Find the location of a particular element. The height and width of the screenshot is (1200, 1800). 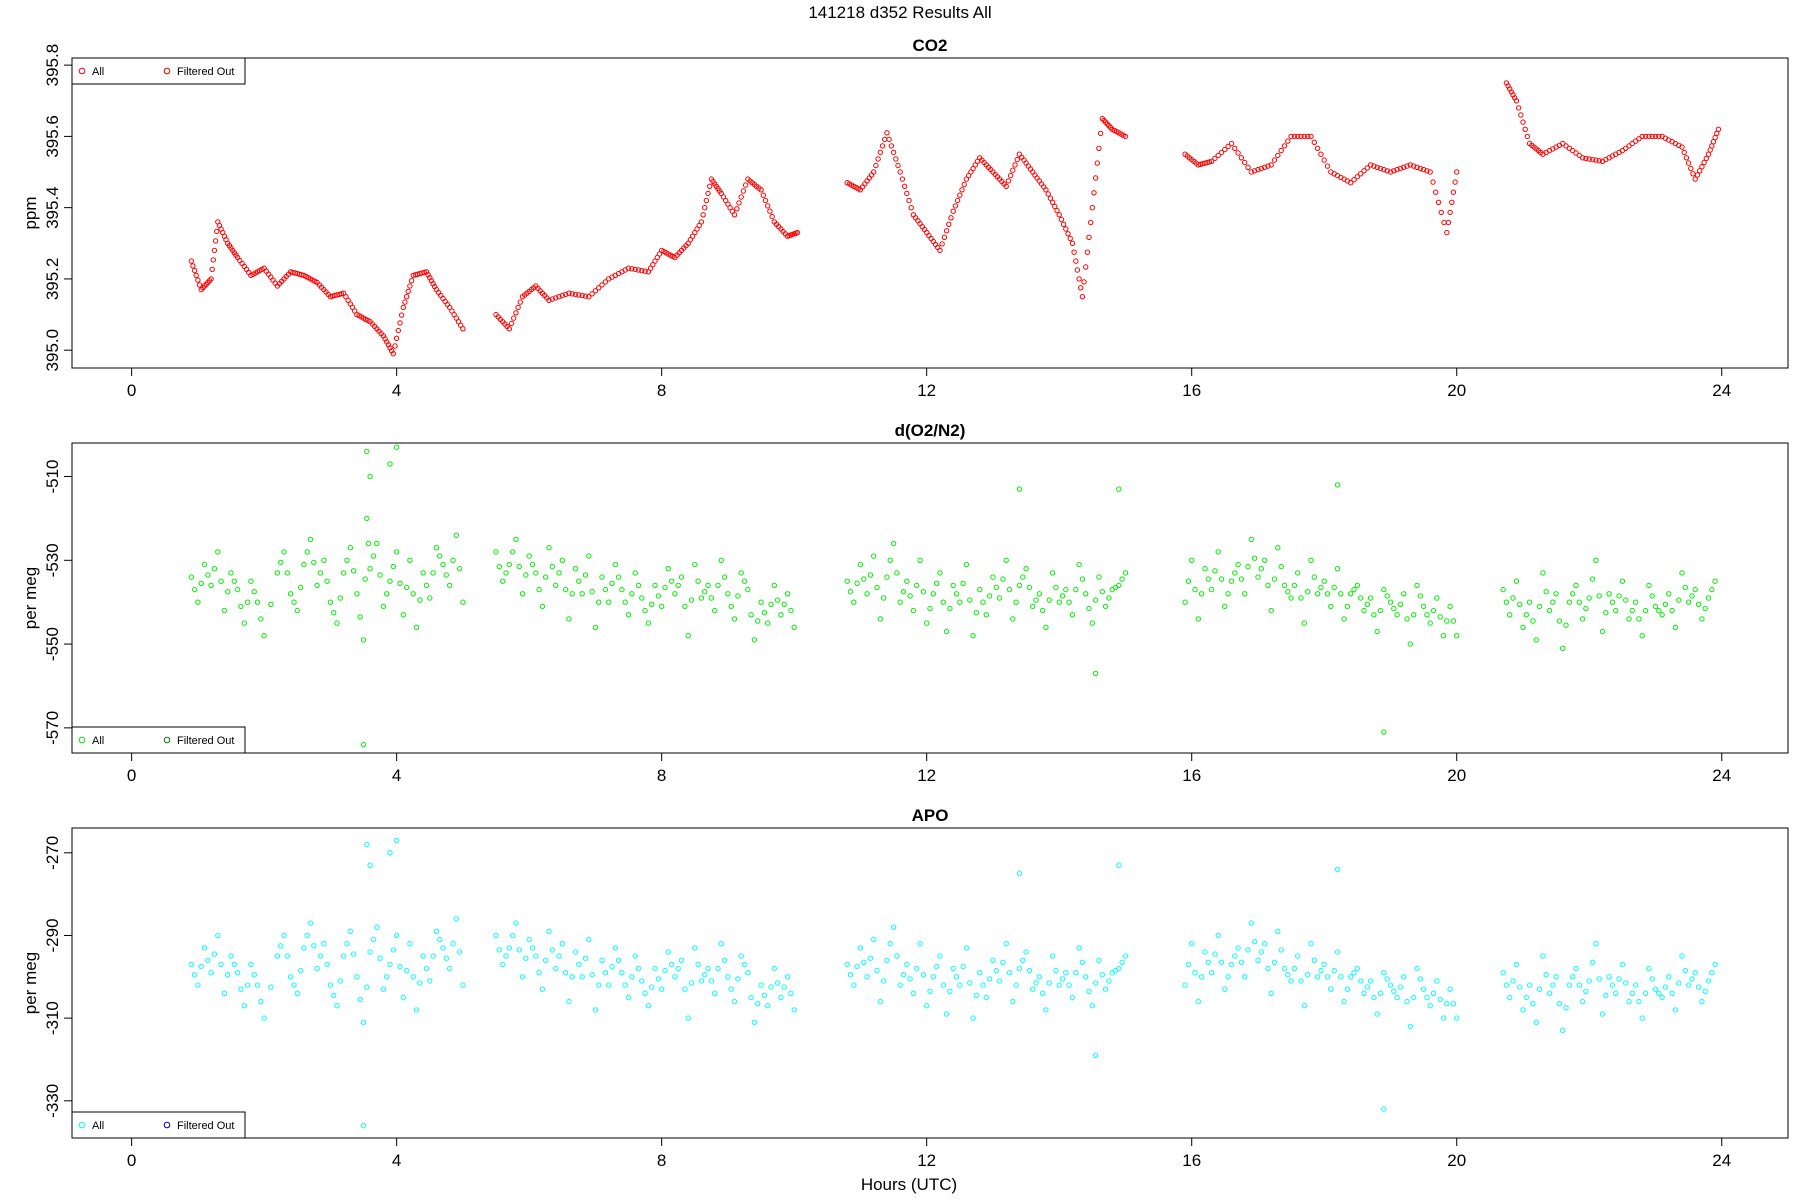

x-tick-label: 4 is located at coordinates (396, 390).